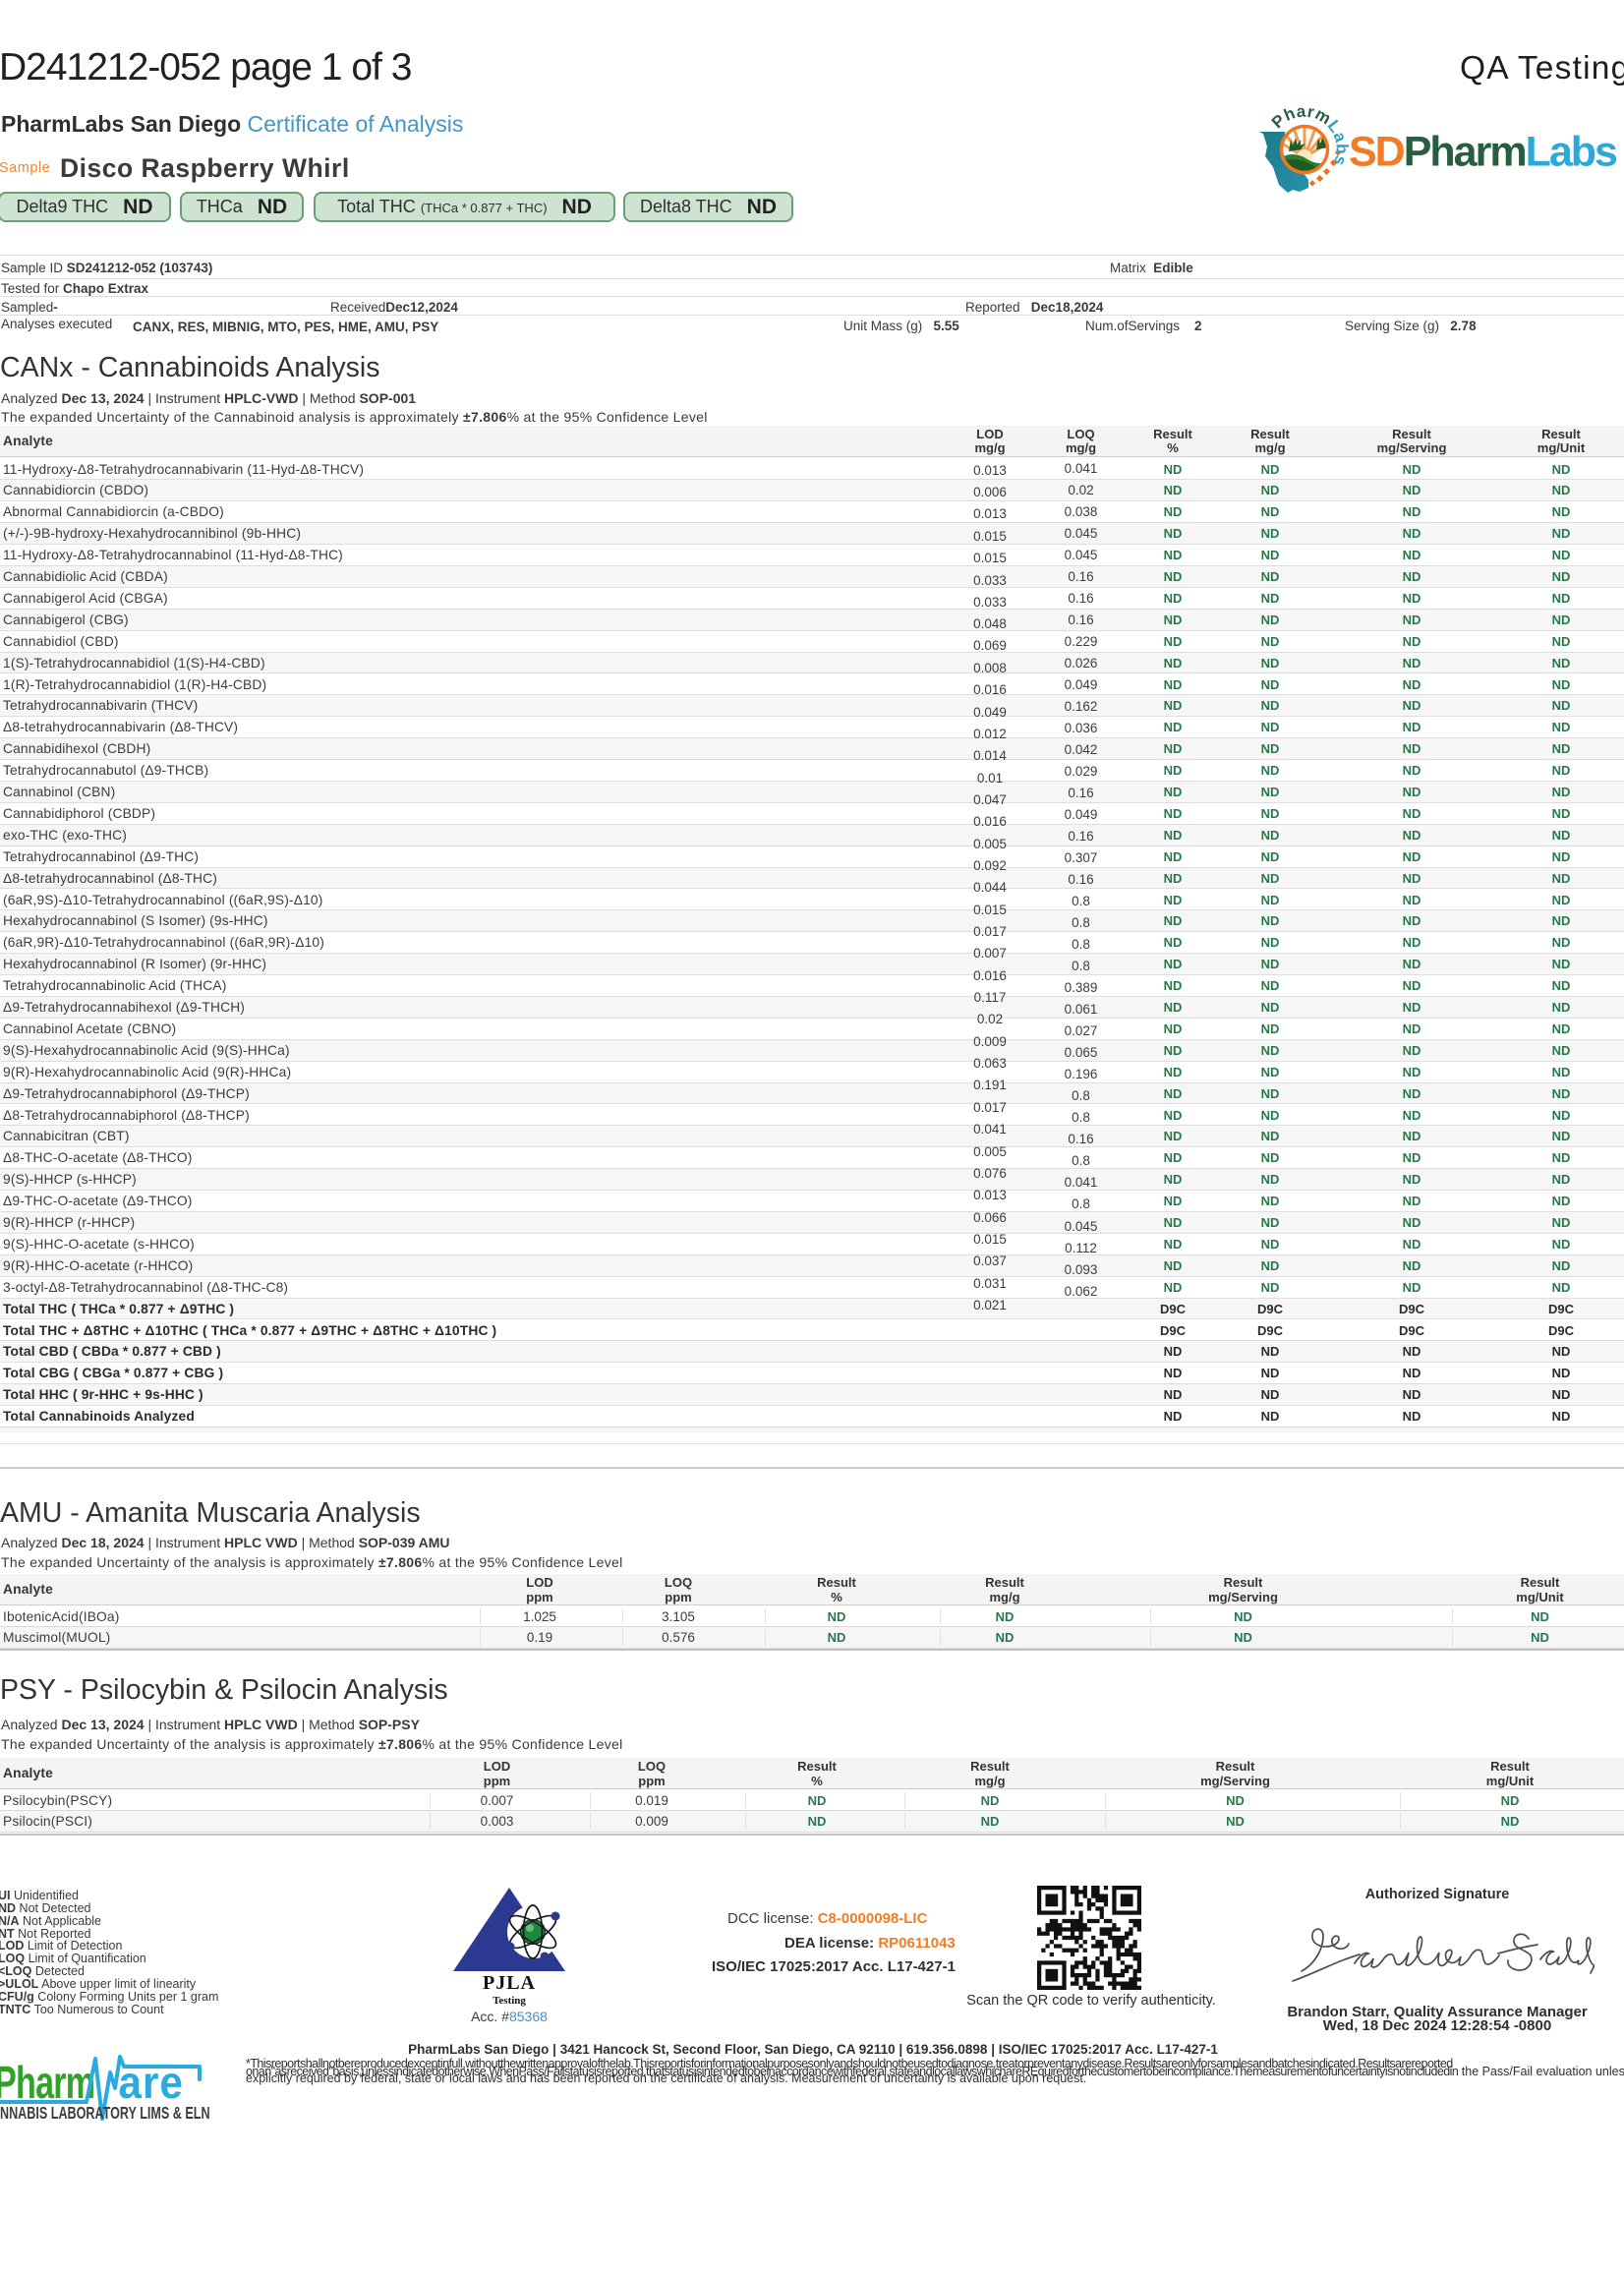  I want to click on svg-text: Testing, so click(510, 2001).